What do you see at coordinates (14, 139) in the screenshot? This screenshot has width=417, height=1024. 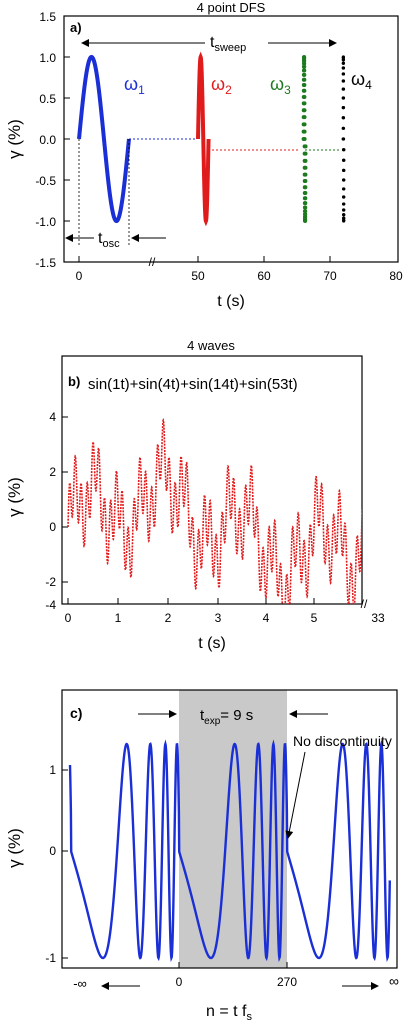 I see `panel-a-ylabel: γ (%)` at bounding box center [14, 139].